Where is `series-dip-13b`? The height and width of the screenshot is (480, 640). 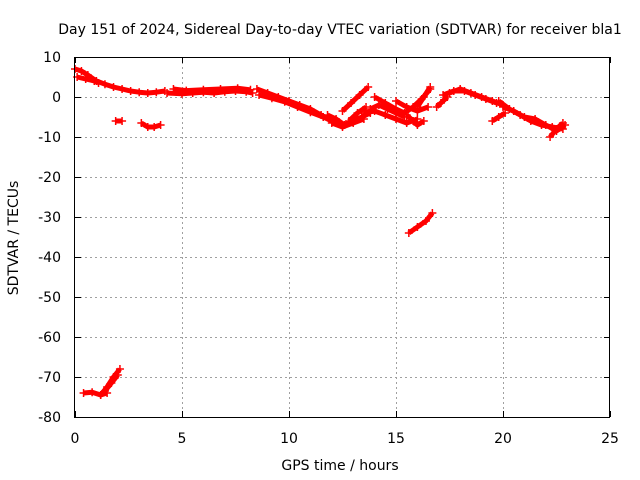 series-dip-13b is located at coordinates (347, 123).